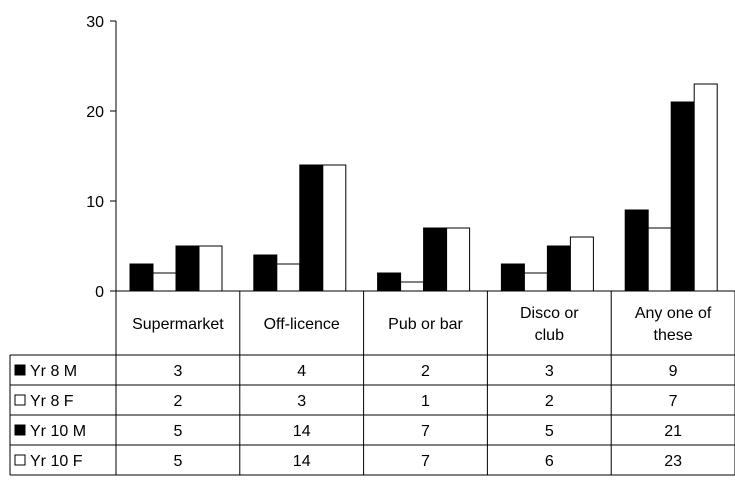 Image resolution: width=735 pixels, height=493 pixels. I want to click on category-label: Supermarket, so click(178, 324).